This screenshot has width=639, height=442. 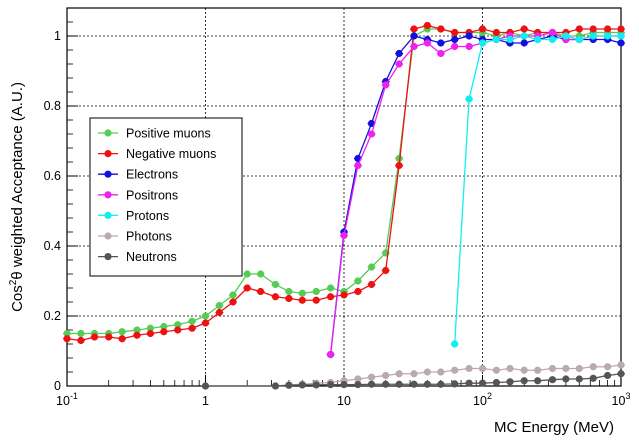 I want to click on x-tick-label-exponent: 2, so click(x=489, y=396).